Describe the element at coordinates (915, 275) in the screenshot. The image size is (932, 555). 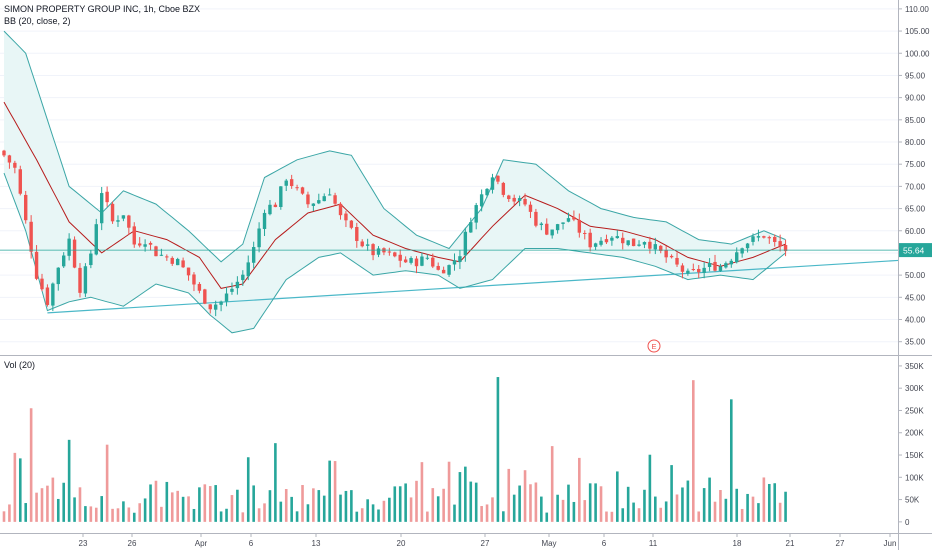
I see `price-tick-label: 50.00` at that location.